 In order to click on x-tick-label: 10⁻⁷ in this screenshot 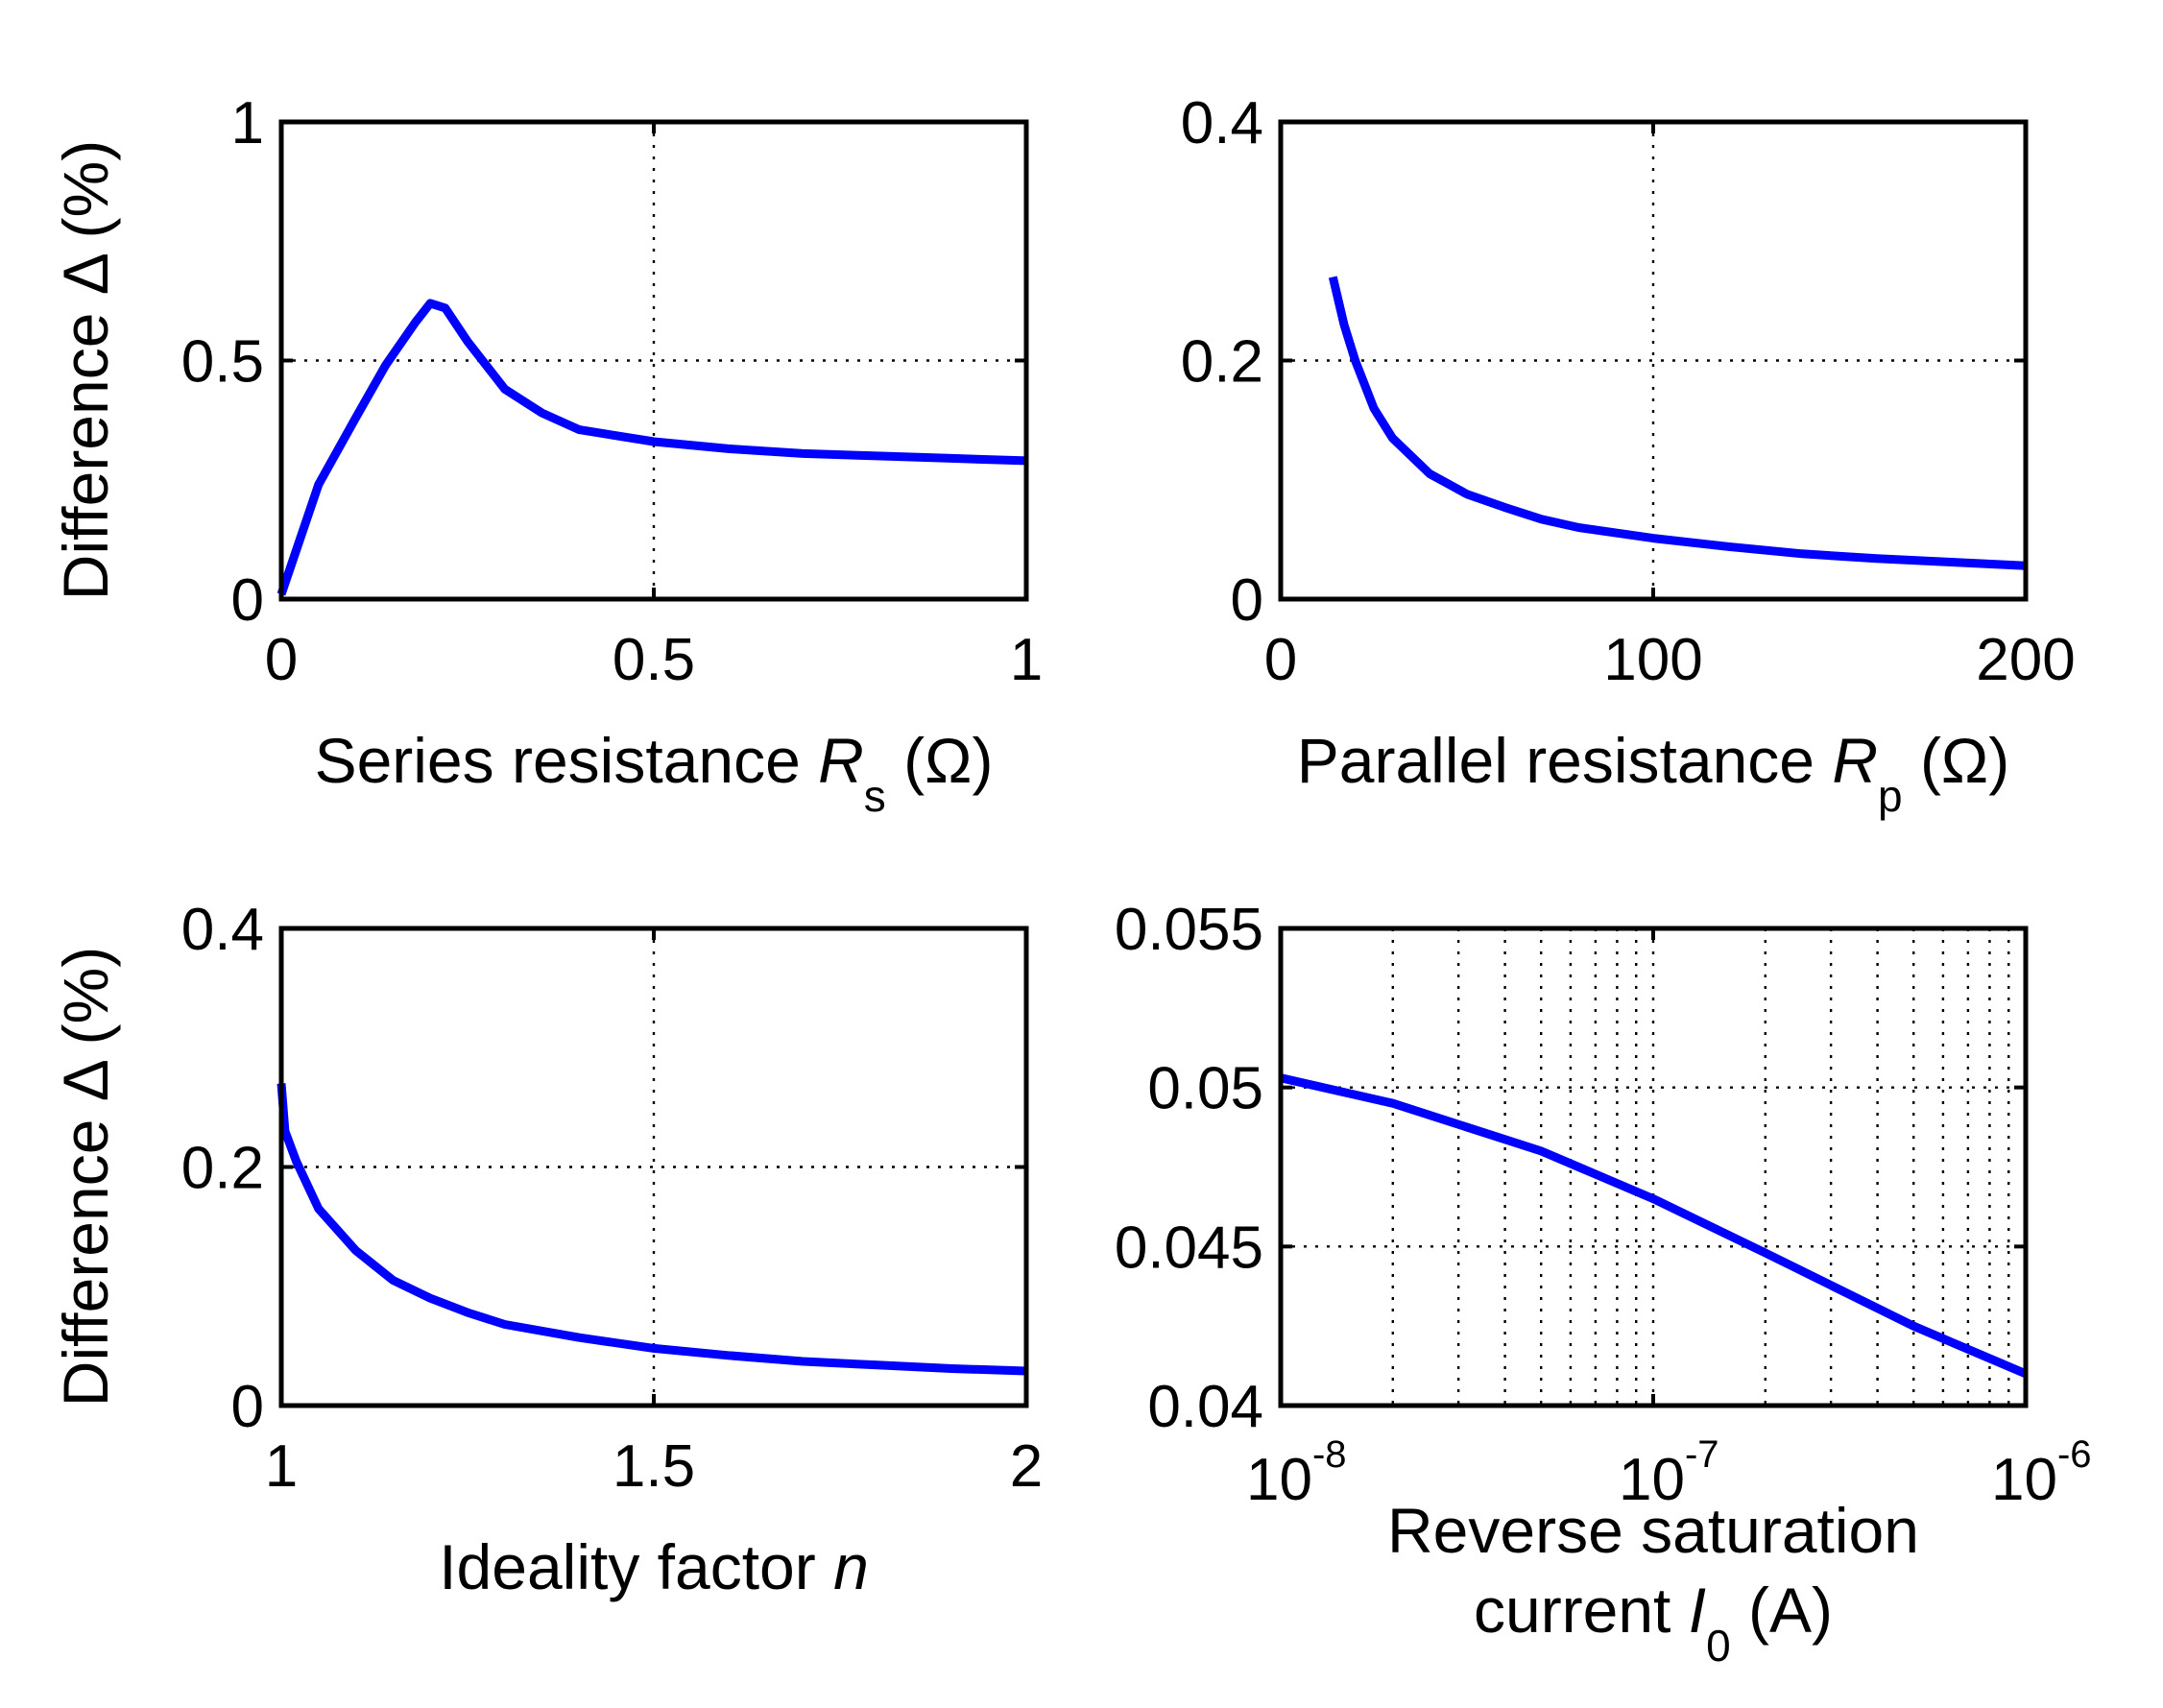, I will do `click(1669, 1473)`.